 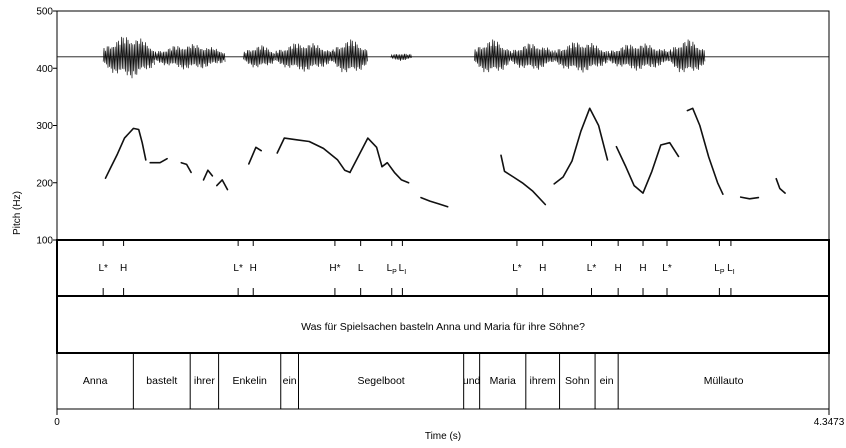 What do you see at coordinates (380, 381) in the screenshot?
I see `word-label: Segelboot` at bounding box center [380, 381].